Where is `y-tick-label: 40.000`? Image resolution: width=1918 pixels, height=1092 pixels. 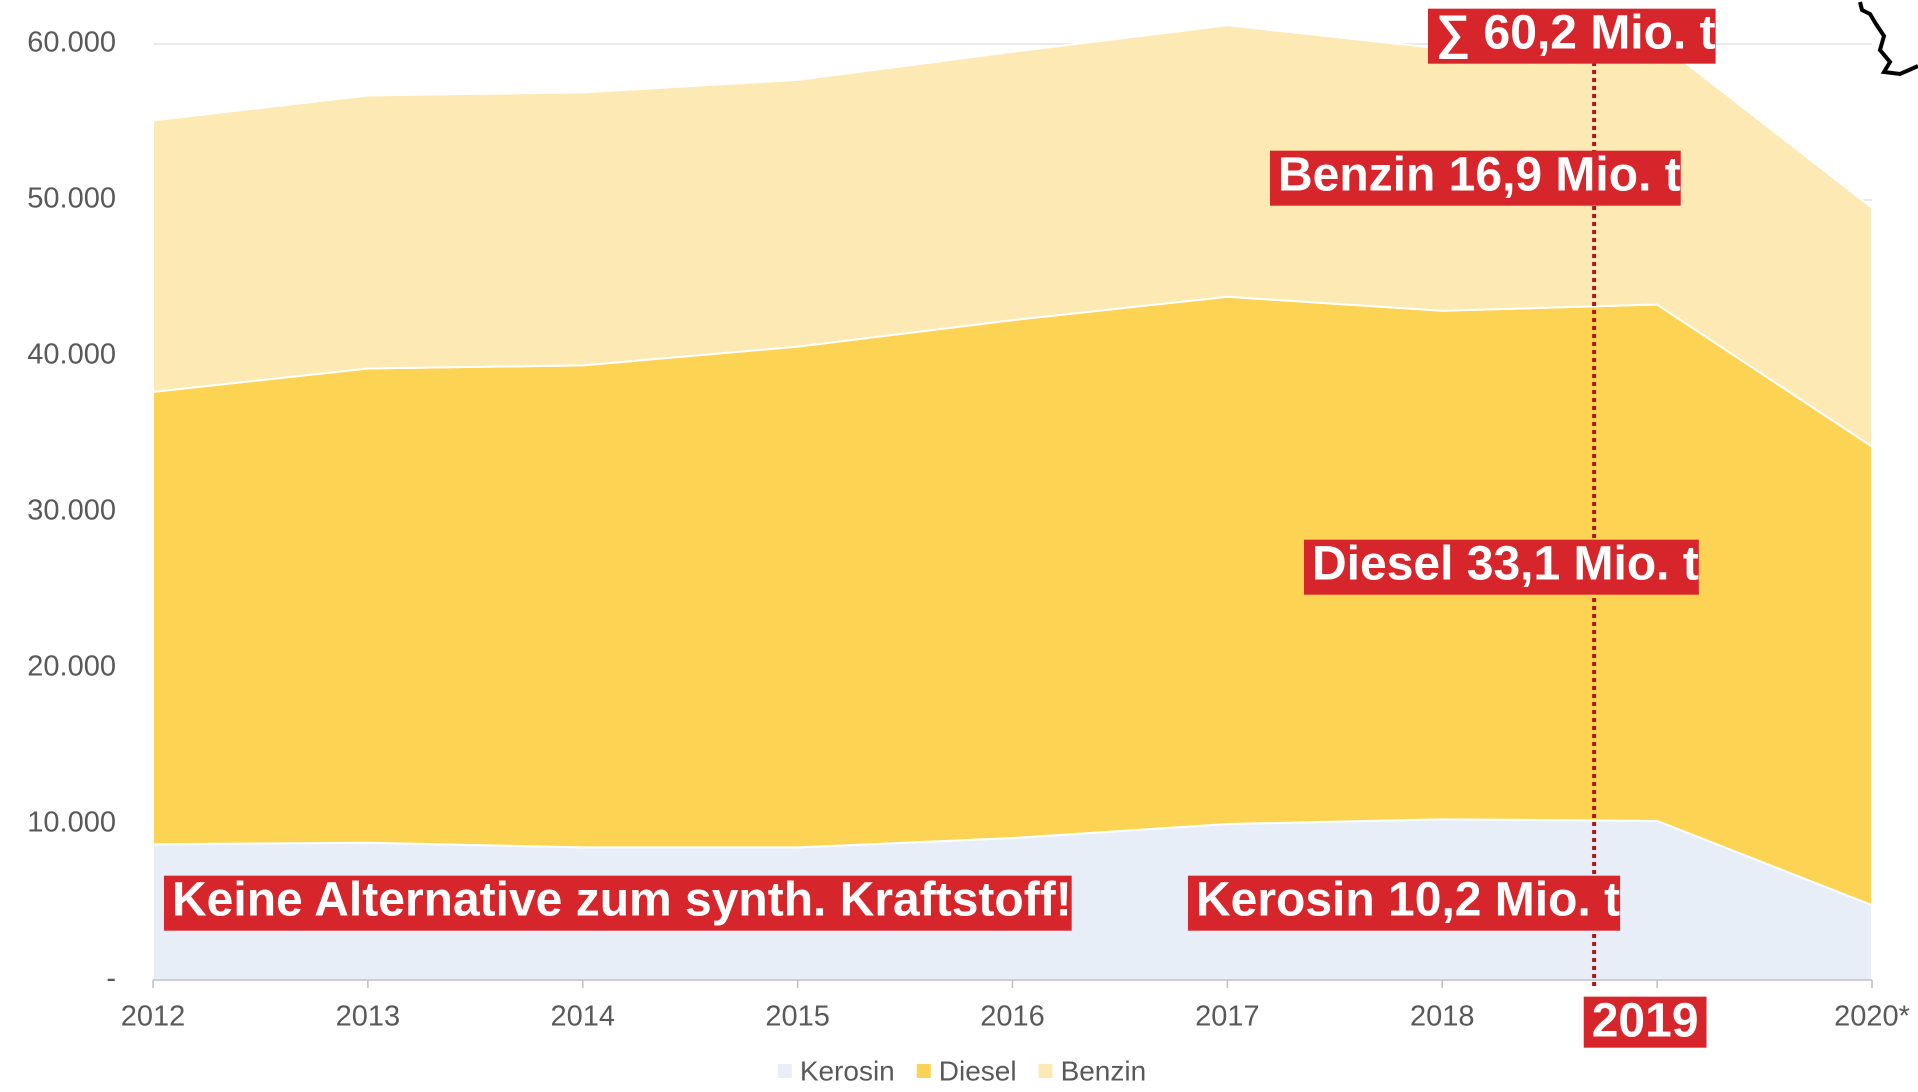 y-tick-label: 40.000 is located at coordinates (71, 355).